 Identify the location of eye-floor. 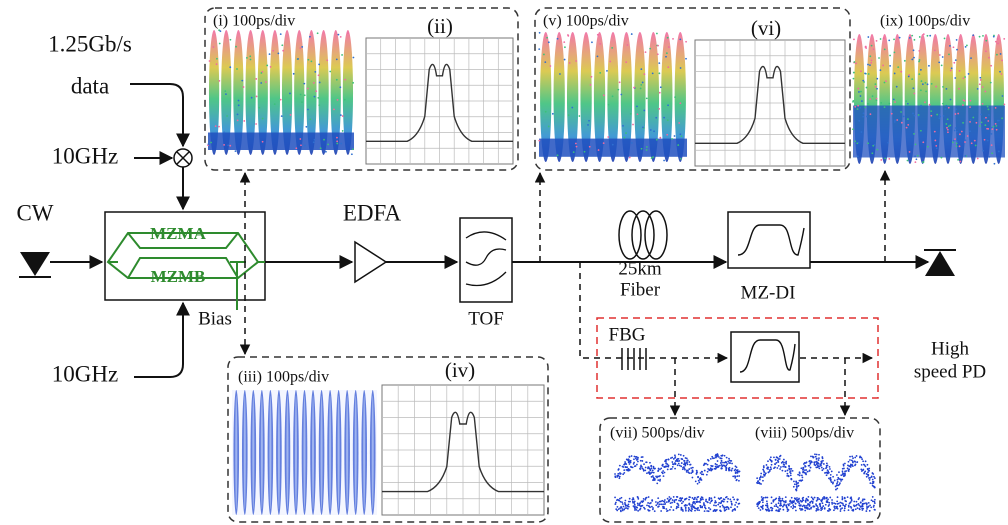
(281, 141).